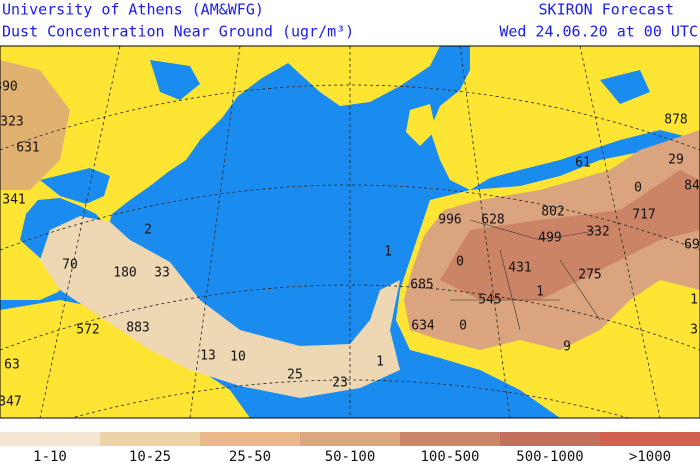  Describe the element at coordinates (70, 265) in the screenshot. I see `map-value-label: 70` at that location.